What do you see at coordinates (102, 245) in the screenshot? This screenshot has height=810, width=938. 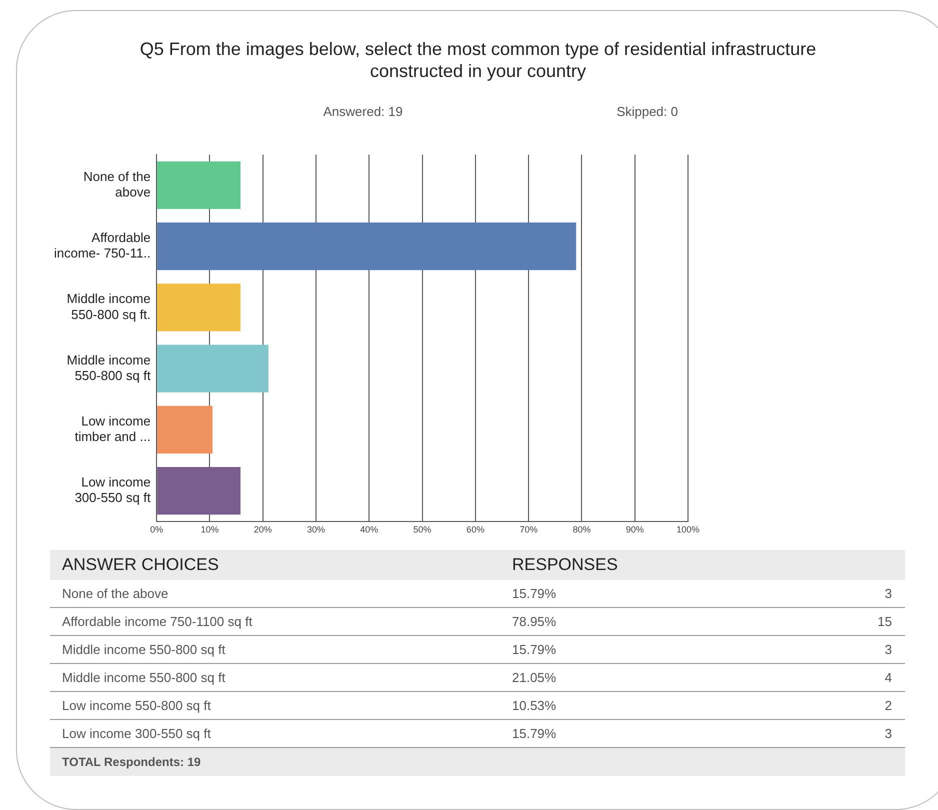 I see `y-tick-label: Affordable income- 750-11..` at bounding box center [102, 245].